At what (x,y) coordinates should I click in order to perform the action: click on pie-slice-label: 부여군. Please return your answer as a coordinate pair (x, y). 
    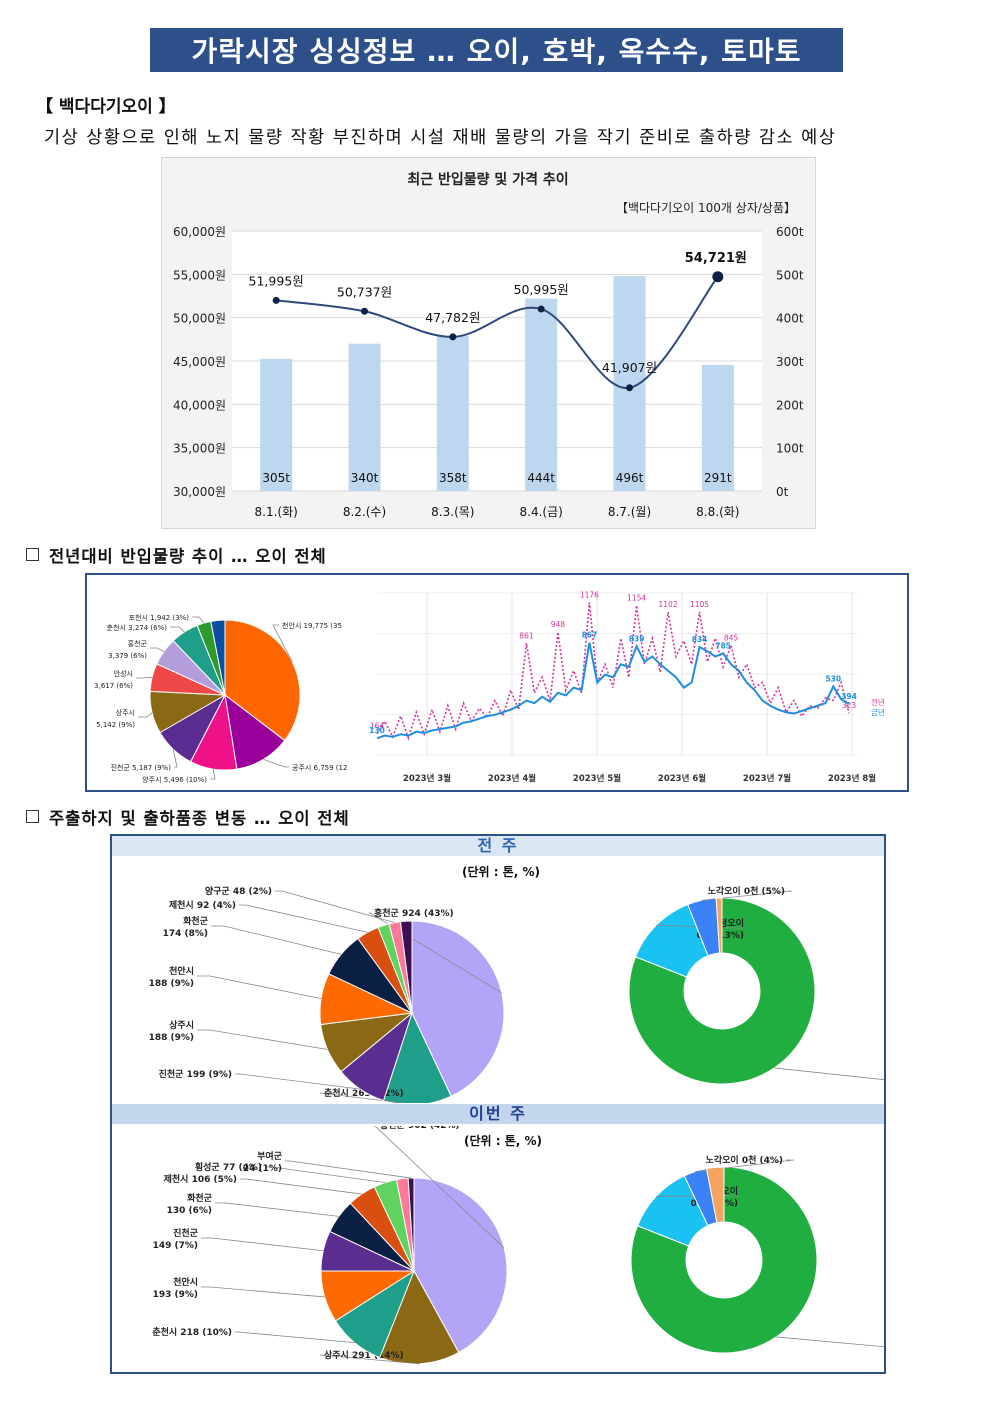
    Looking at the image, I should click on (270, 1156).